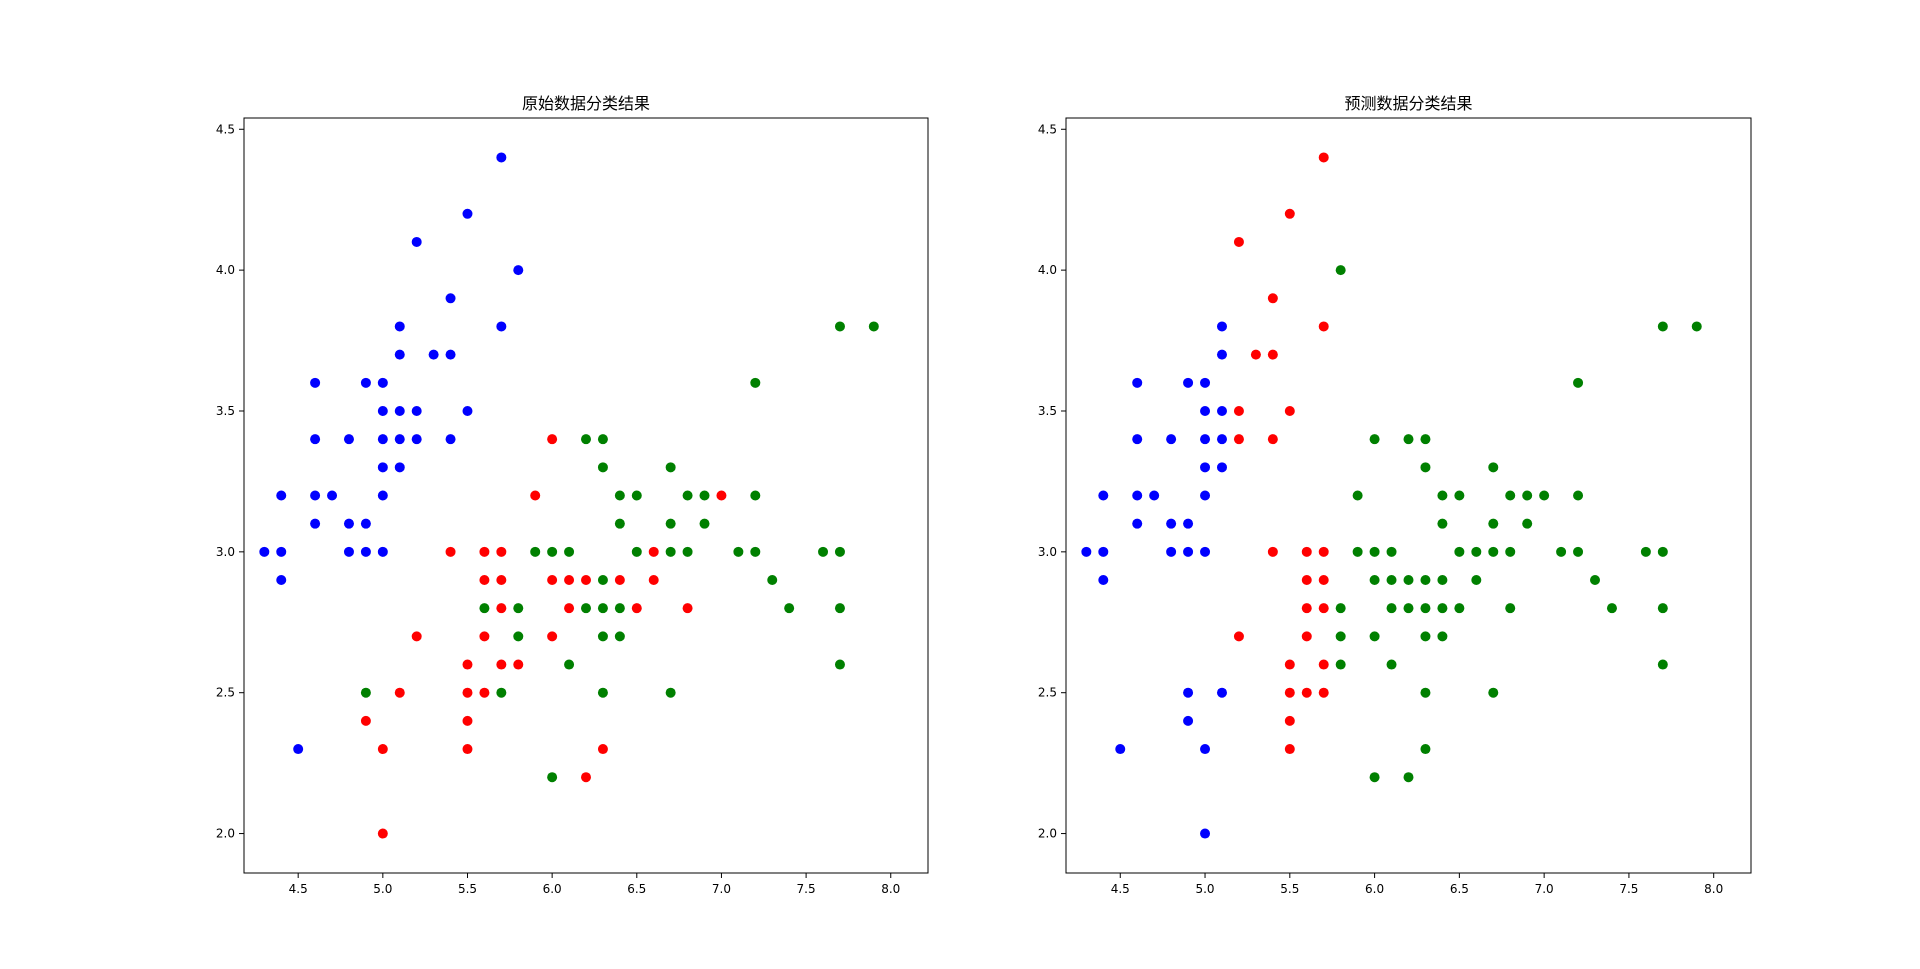 The height and width of the screenshot is (969, 1920). I want to click on right-x-tick-label: 8.0, so click(1713, 889).